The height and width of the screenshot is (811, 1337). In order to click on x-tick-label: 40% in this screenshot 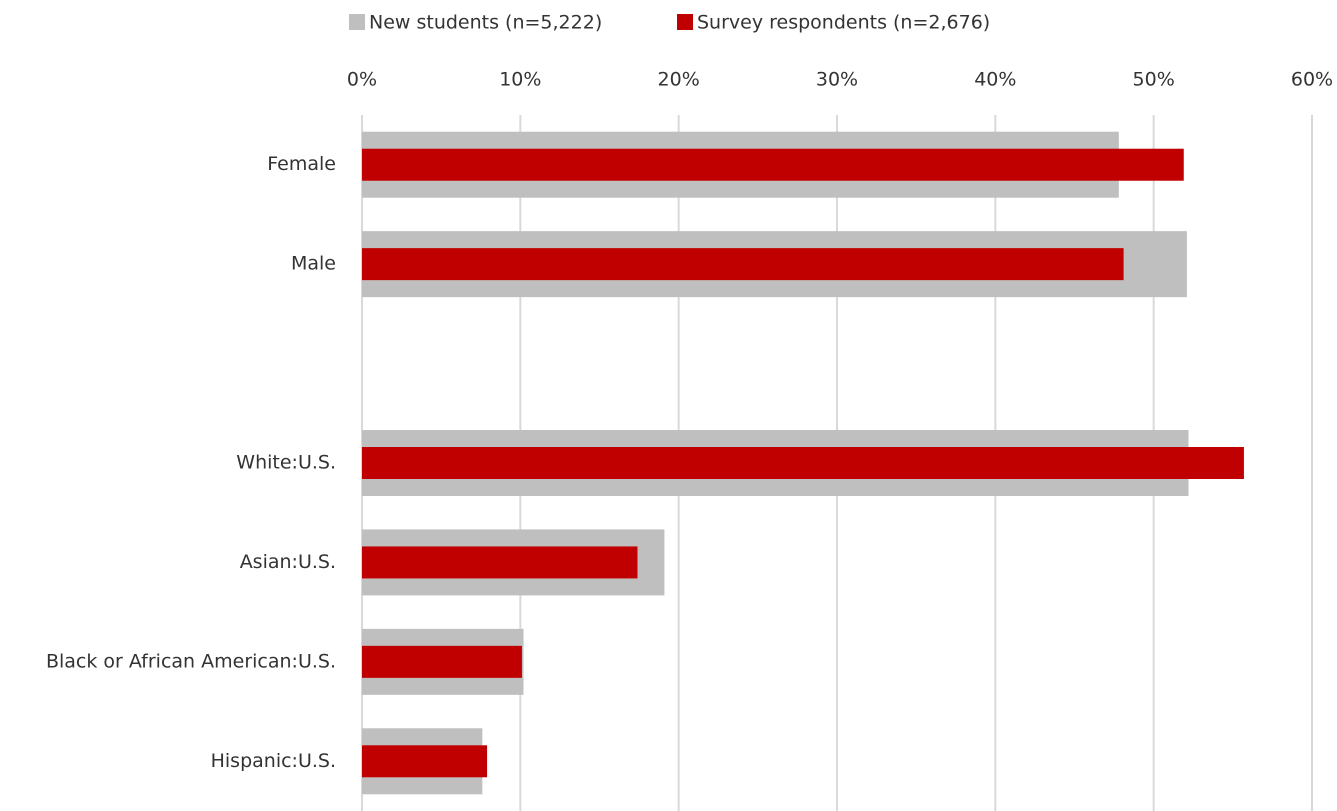, I will do `click(995, 80)`.